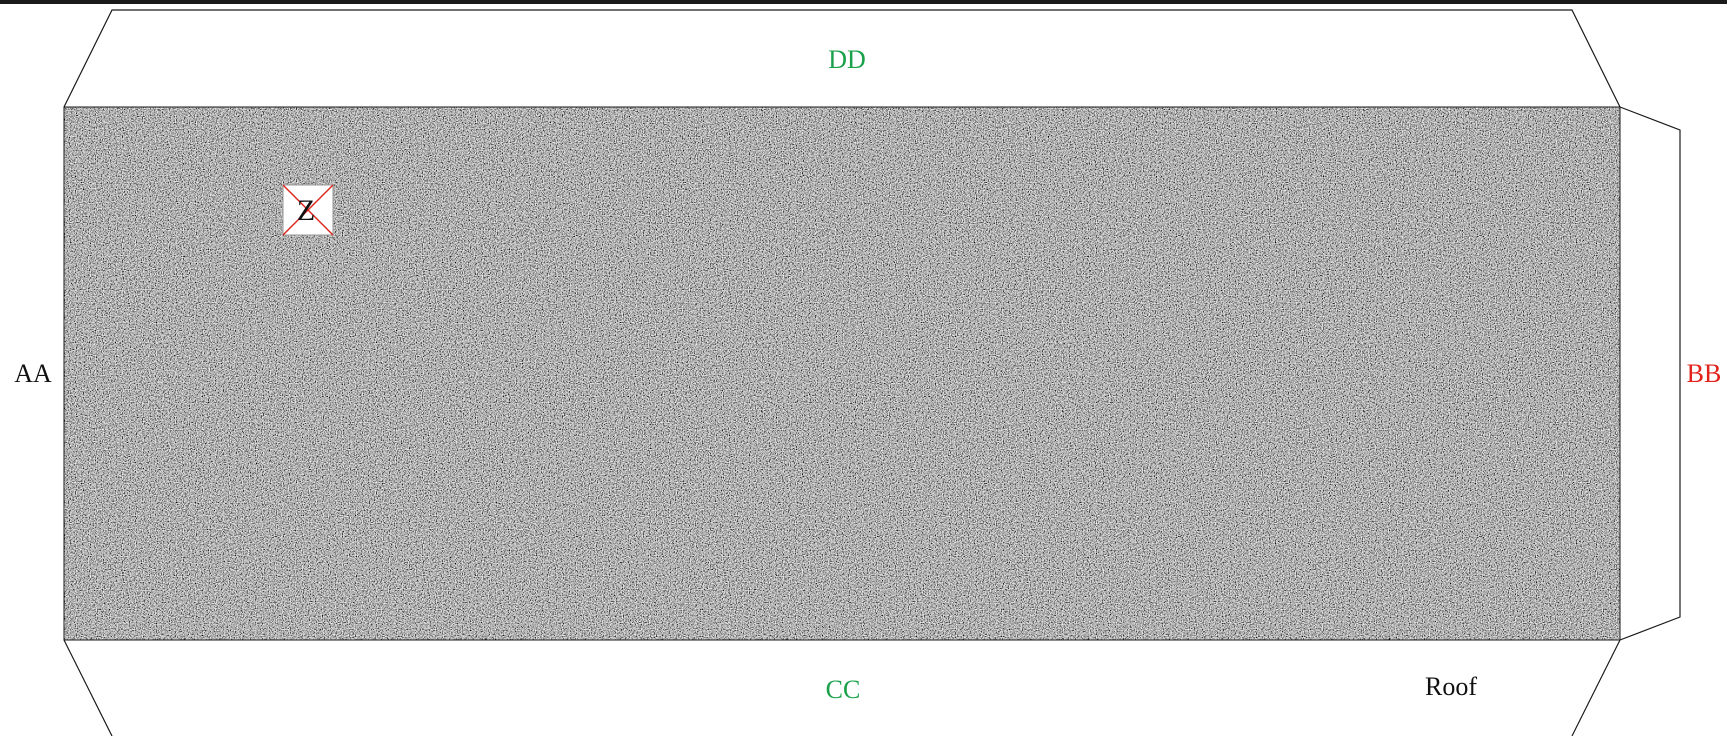 The width and height of the screenshot is (1727, 736). I want to click on marker-label: Z, so click(306, 210).